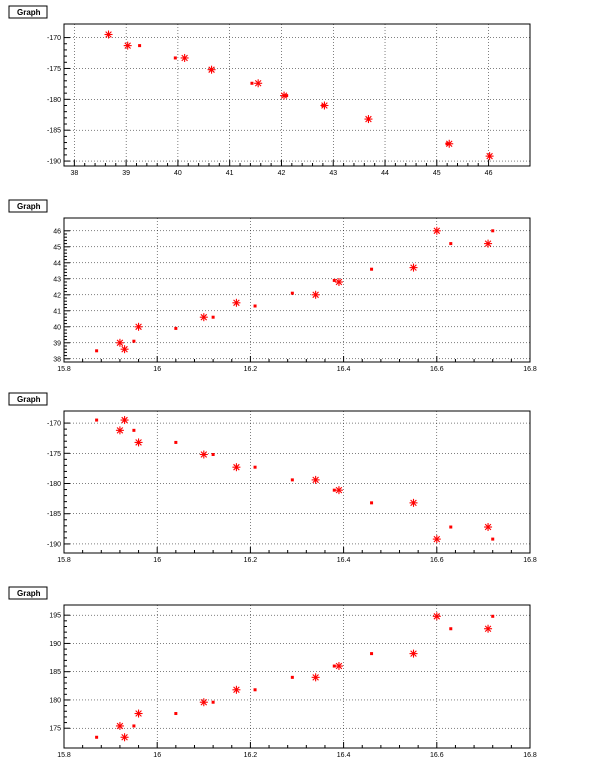 This screenshot has width=596, height=774. I want to click on y-tick-label: 180, so click(55, 700).